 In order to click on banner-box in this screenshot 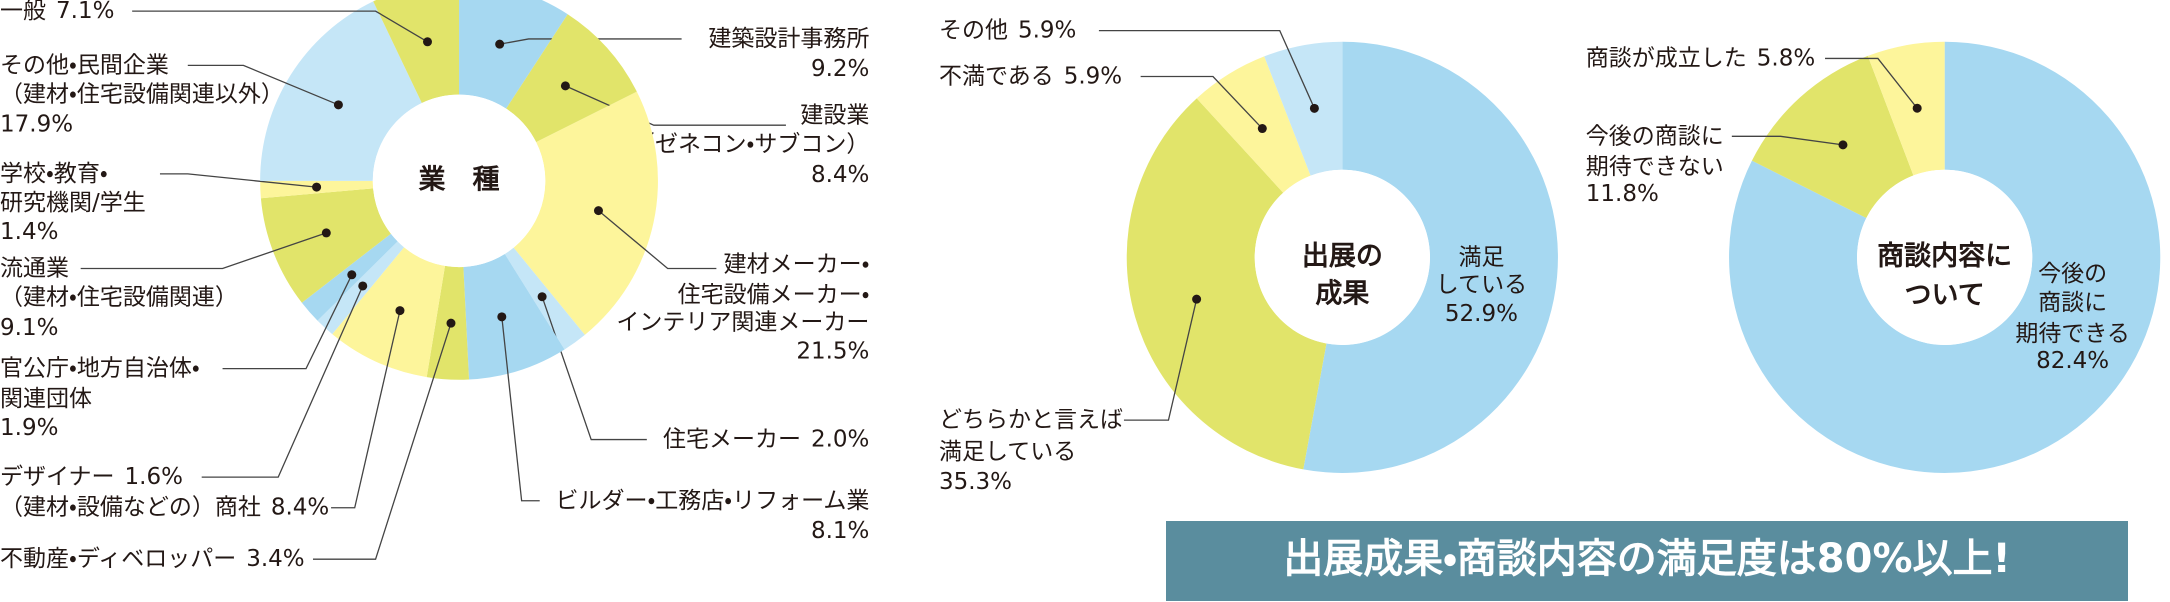, I will do `click(1647, 561)`.